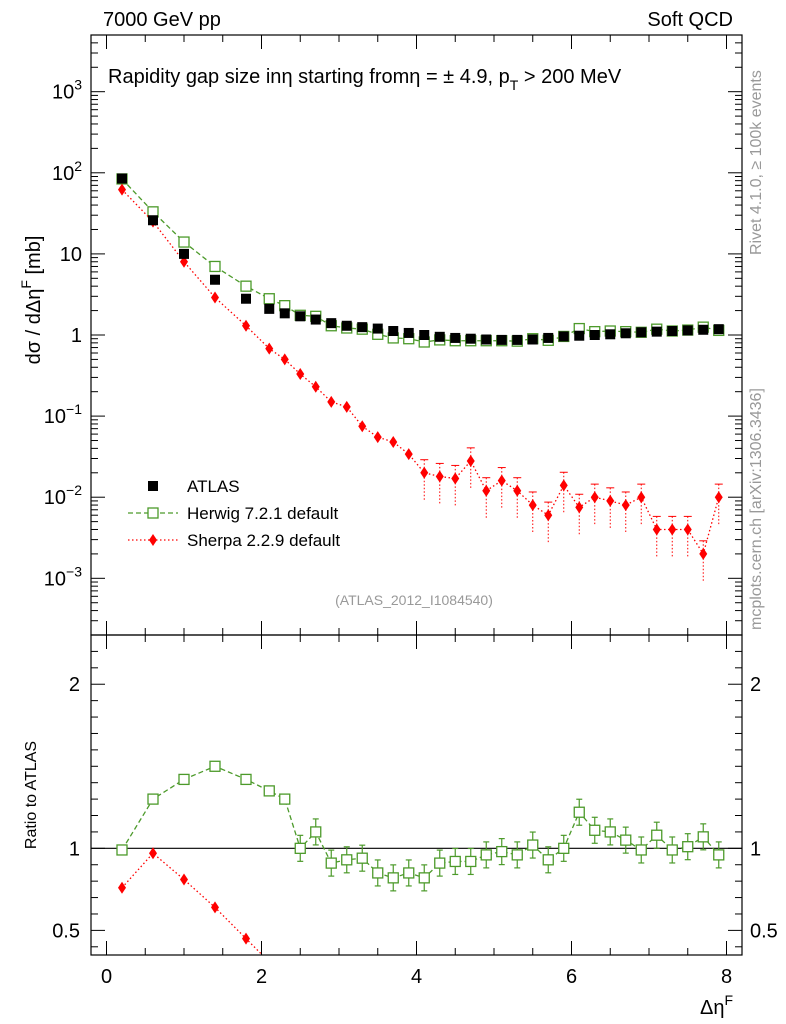 Image resolution: width=786 pixels, height=1024 pixels. What do you see at coordinates (420, 260) in the screenshot?
I see `herwig-line` at bounding box center [420, 260].